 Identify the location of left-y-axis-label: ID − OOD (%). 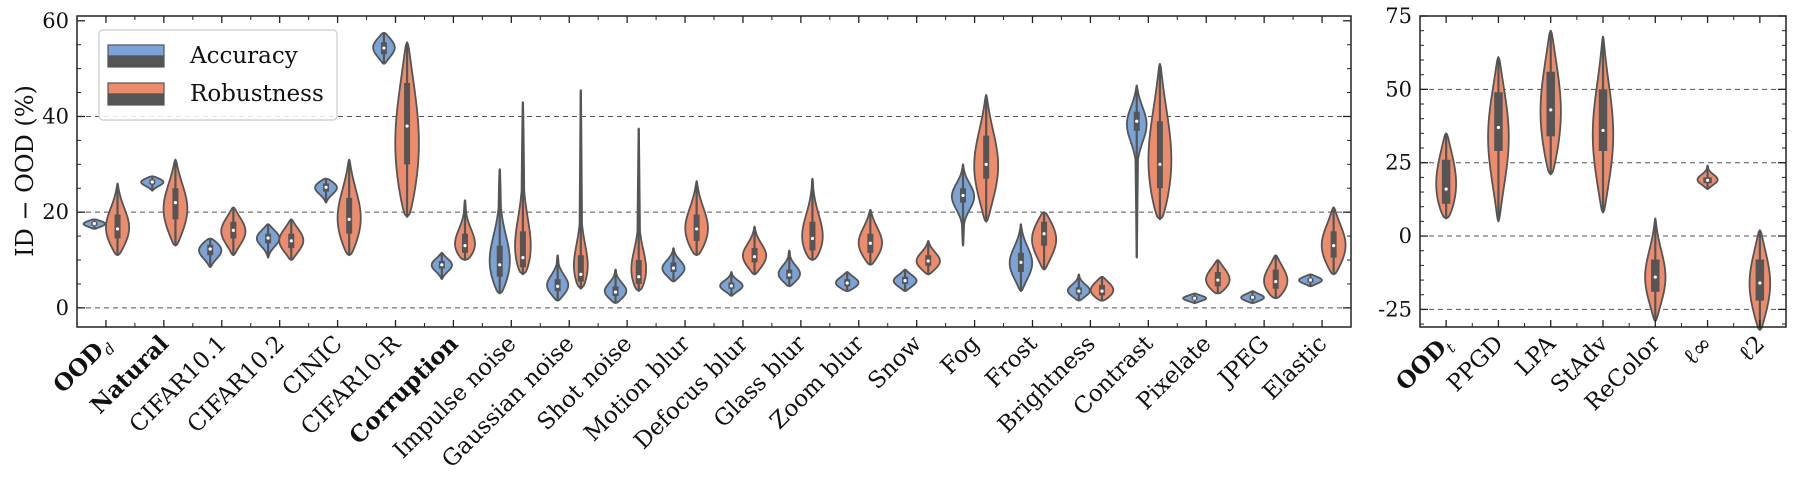
(25, 171).